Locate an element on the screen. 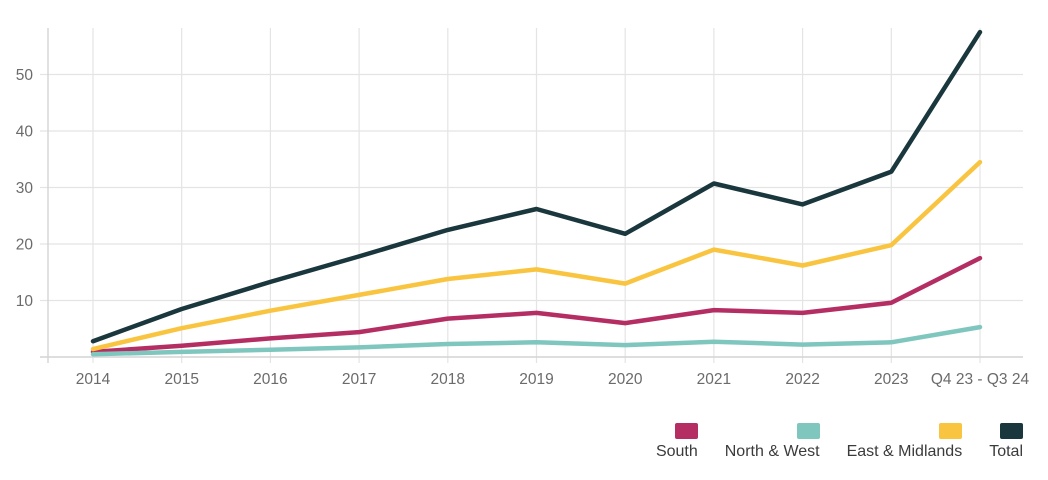 The width and height of the screenshot is (1048, 480). x-axis-tick-label: 2014 is located at coordinates (93, 379).